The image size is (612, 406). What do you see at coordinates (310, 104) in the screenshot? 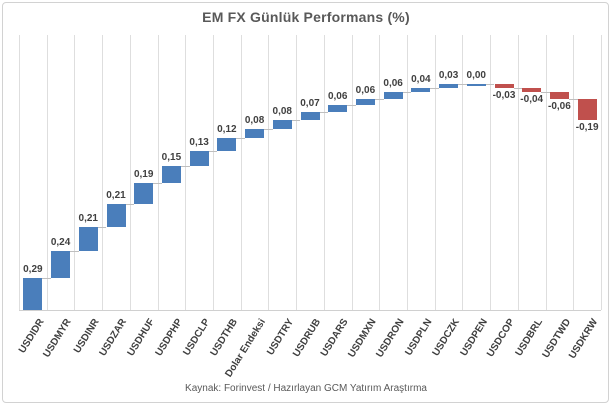
I see `value-label: 0,07` at bounding box center [310, 104].